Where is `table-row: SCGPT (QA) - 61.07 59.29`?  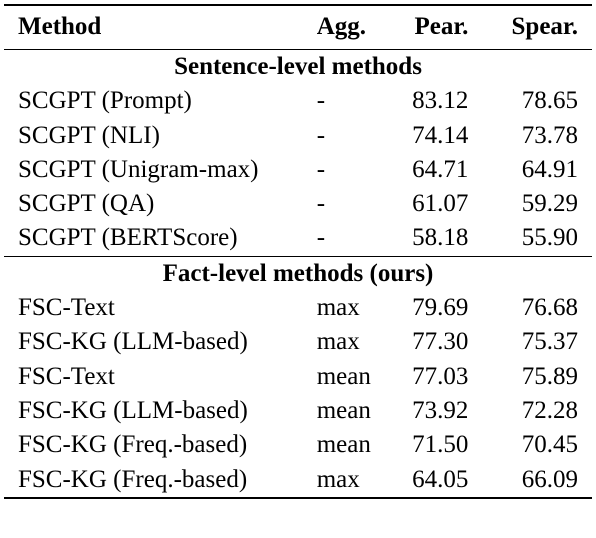 table-row: SCGPT (QA) - 61.07 59.29 is located at coordinates (298, 204).